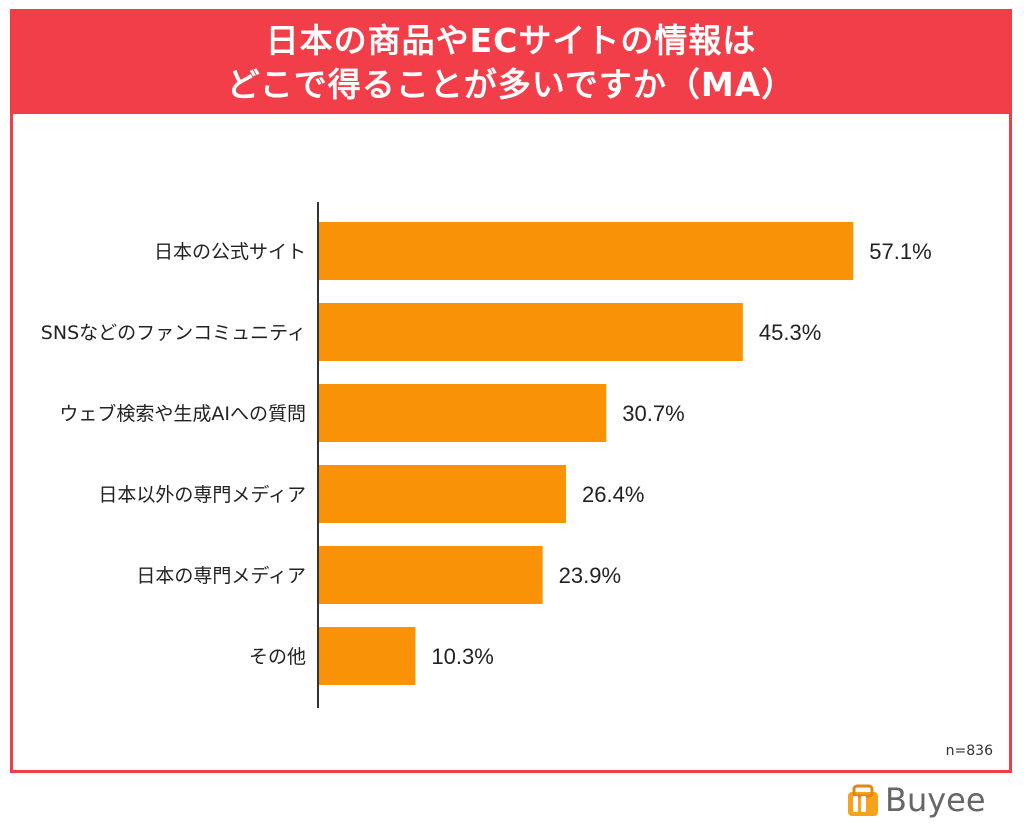  I want to click on value-label-3: 26.4%, so click(613, 494).